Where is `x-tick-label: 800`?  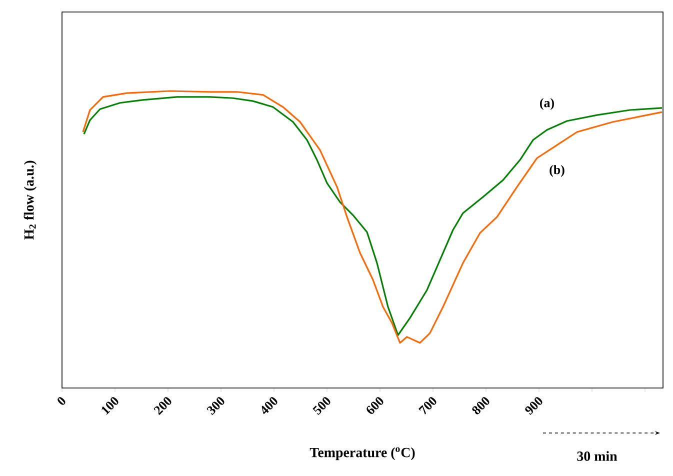
x-tick-label: 800 is located at coordinates (481, 405).